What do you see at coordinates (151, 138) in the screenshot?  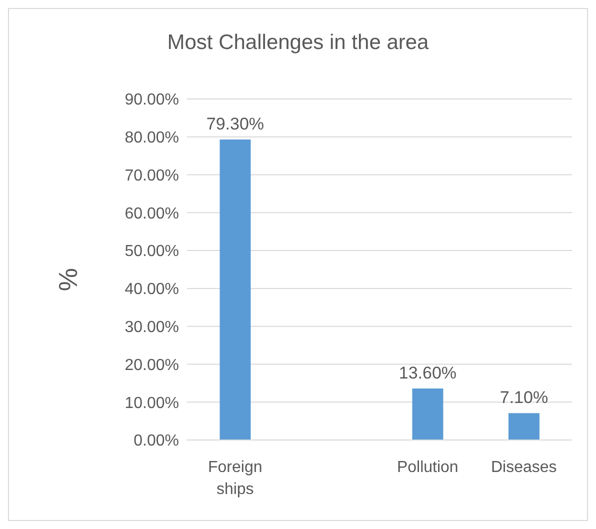 I see `y-tick-label: 80.00%` at bounding box center [151, 138].